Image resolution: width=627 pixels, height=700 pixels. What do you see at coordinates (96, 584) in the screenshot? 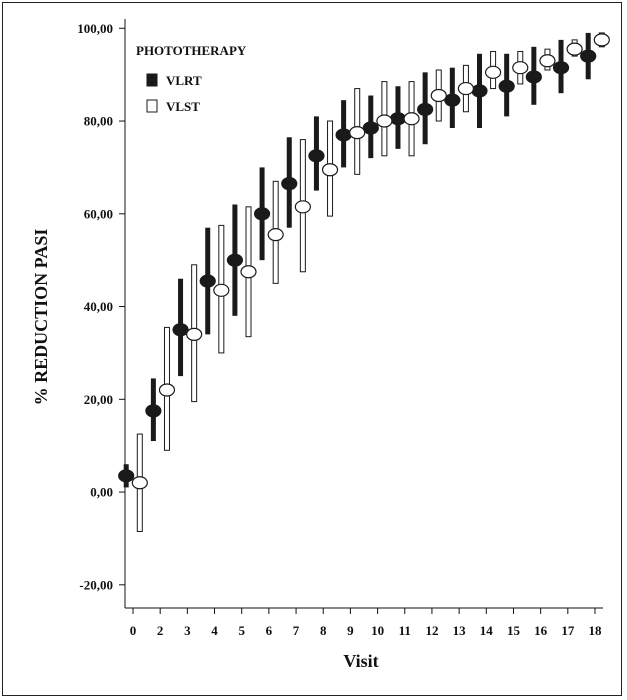
I see `y-tick-label: -20,00` at bounding box center [96, 584].